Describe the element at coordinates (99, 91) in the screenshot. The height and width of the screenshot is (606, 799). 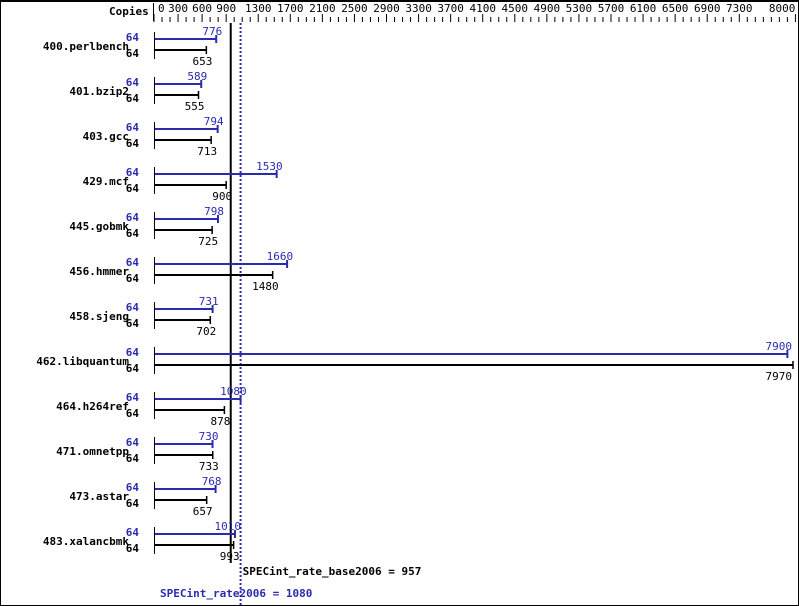
I see `benchmark-label: 401.bzip2` at that location.